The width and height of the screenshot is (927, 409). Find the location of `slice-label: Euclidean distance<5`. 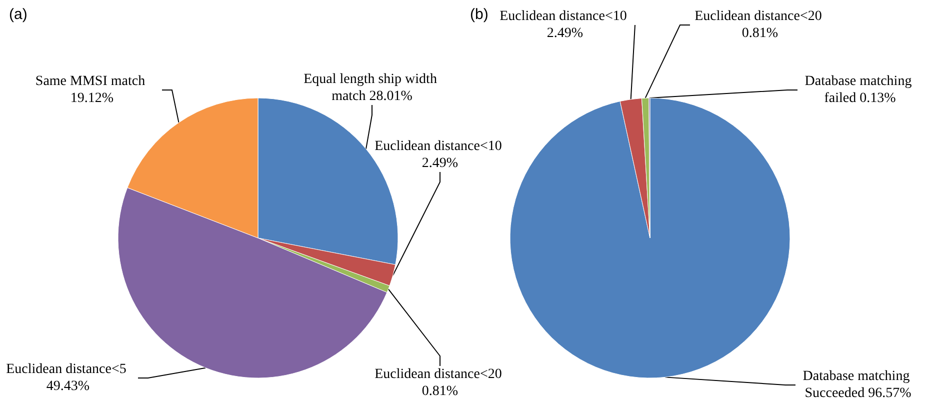

slice-label: Euclidean distance<5 is located at coordinates (68, 369).